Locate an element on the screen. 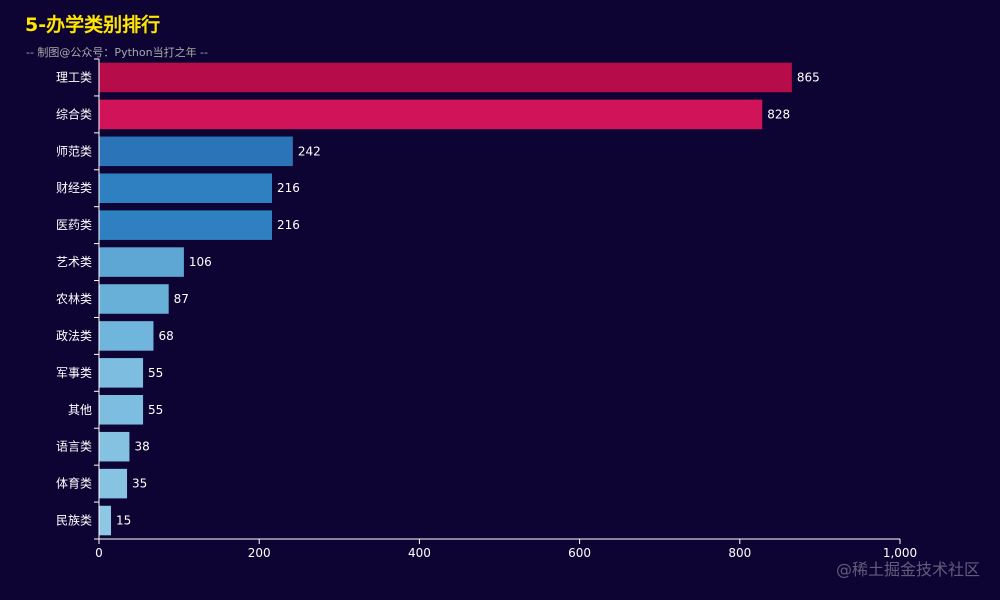 The image size is (1000, 600). value-label: 865 is located at coordinates (808, 77).